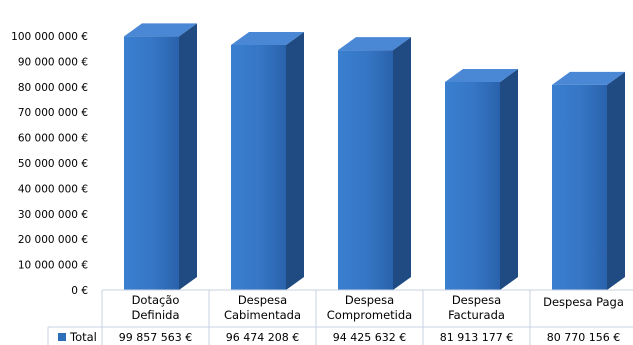 The height and width of the screenshot is (345, 633). I want to click on x-category-label: Definida, so click(155, 315).